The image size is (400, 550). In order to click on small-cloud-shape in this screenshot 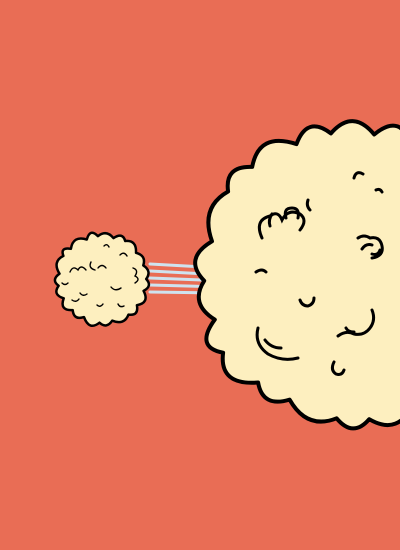, I will do `click(102, 279)`.